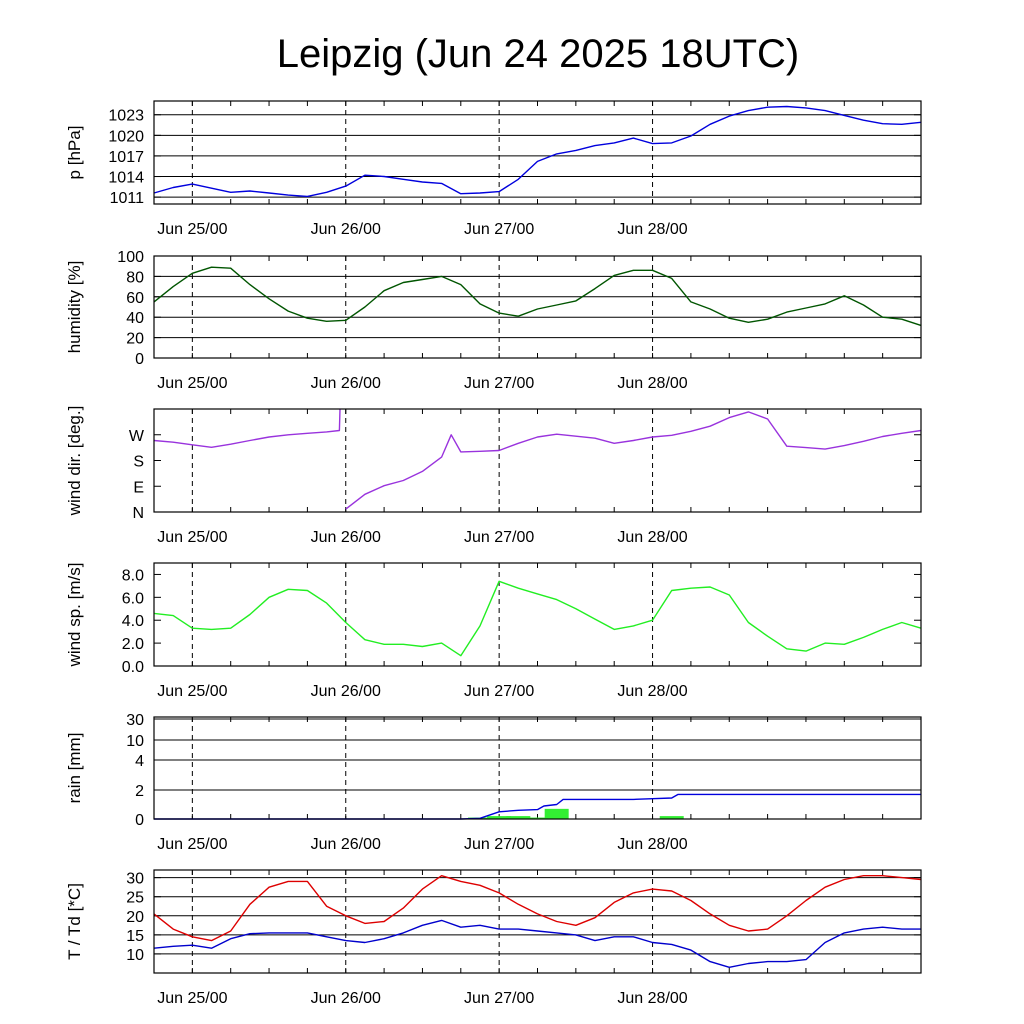 The image size is (1024, 1024). What do you see at coordinates (74, 153) in the screenshot?
I see `y-axis-label: p [hPa]` at bounding box center [74, 153].